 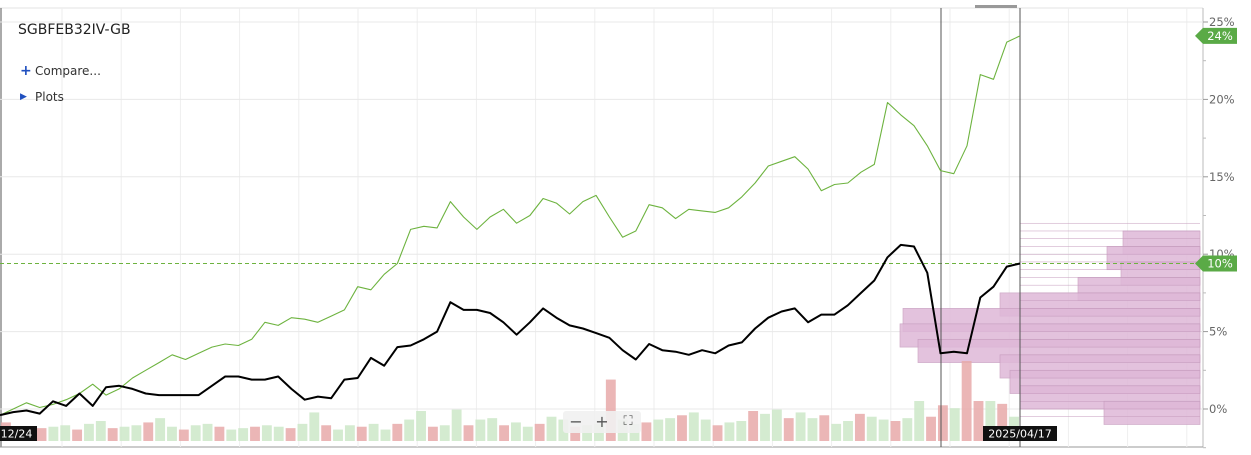 What do you see at coordinates (510, 401) in the screenshot?
I see `volume-bars` at bounding box center [510, 401].